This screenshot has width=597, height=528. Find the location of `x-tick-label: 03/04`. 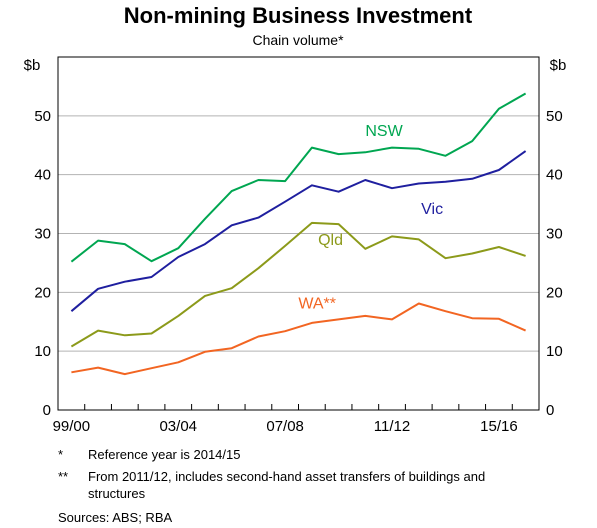

x-tick-label: 03/04 is located at coordinates (178, 426).